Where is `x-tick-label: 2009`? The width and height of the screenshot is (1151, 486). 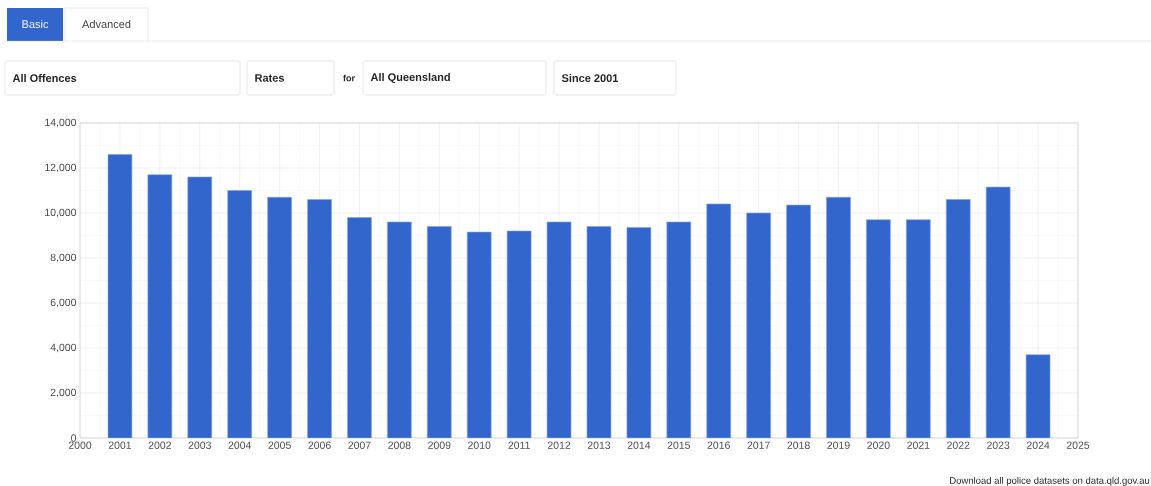 x-tick-label: 2009 is located at coordinates (439, 445).